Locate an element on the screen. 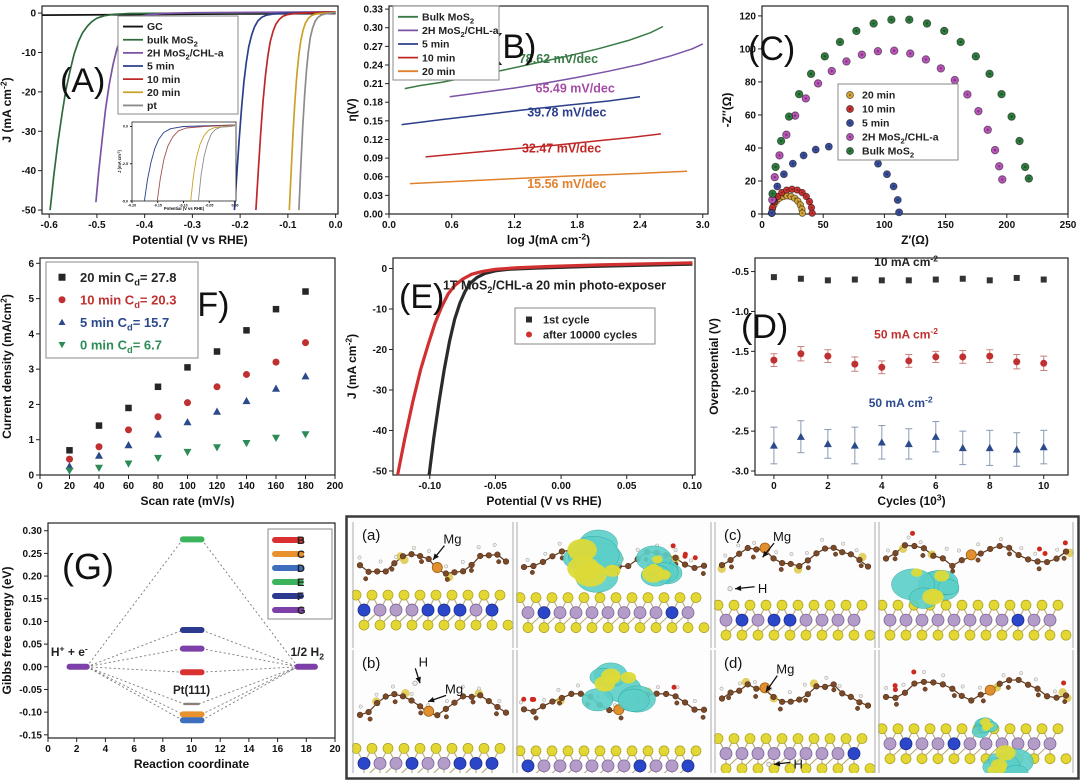 The image size is (1080, 780). svg-text: F is located at coordinates (300, 597).